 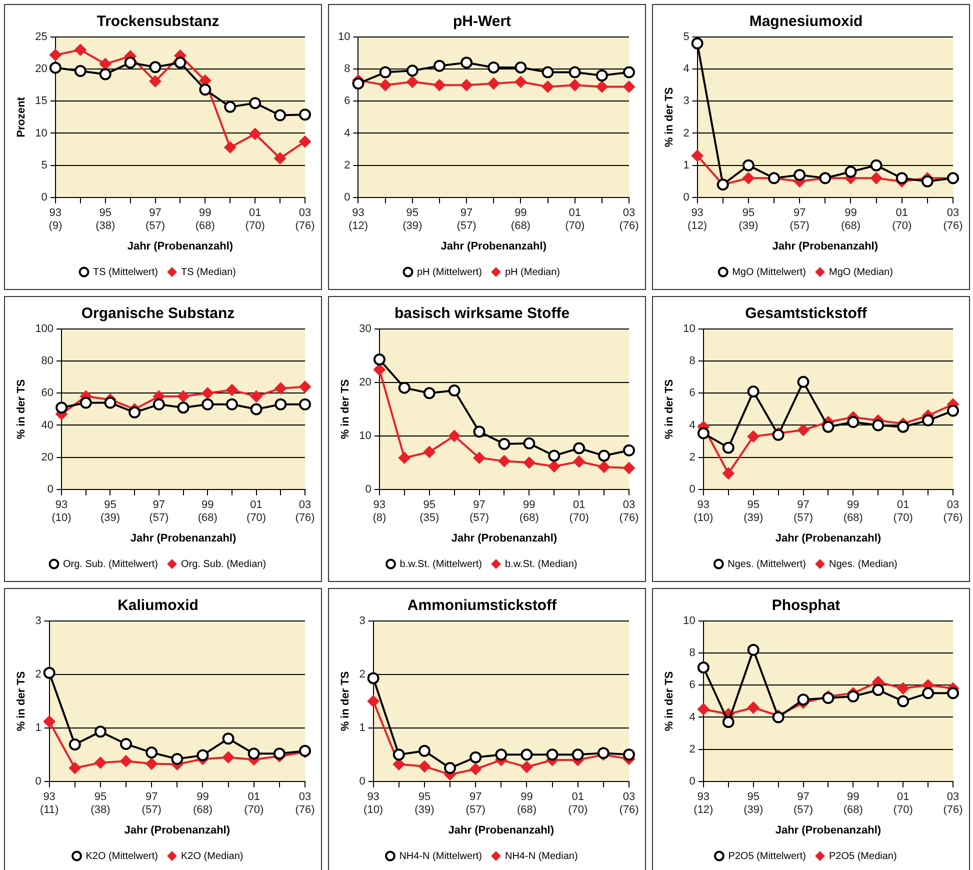 I want to click on y-tick-label: 20, so click(x=41, y=69).